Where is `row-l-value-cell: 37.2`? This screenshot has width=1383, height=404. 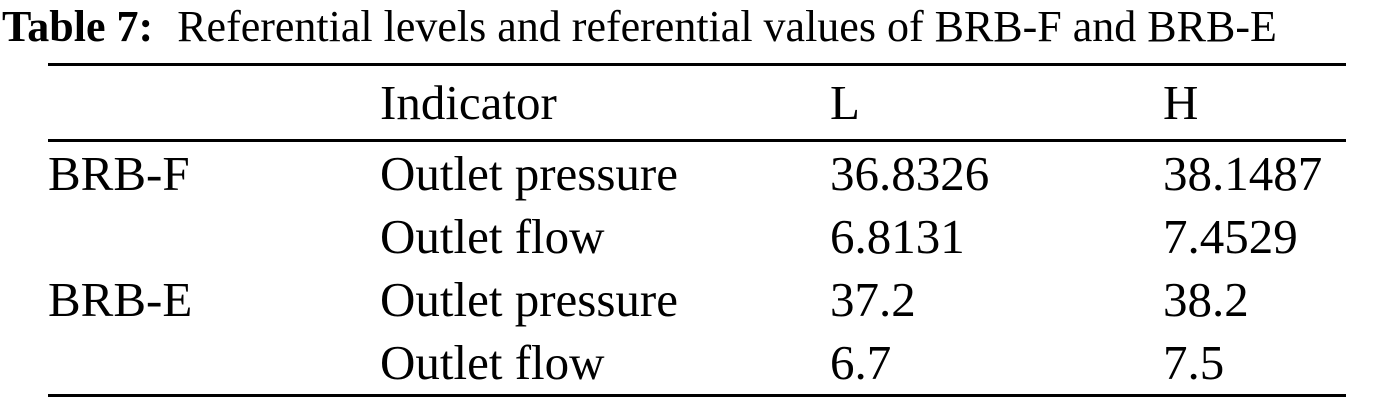 row-l-value-cell: 37.2 is located at coordinates (873, 299).